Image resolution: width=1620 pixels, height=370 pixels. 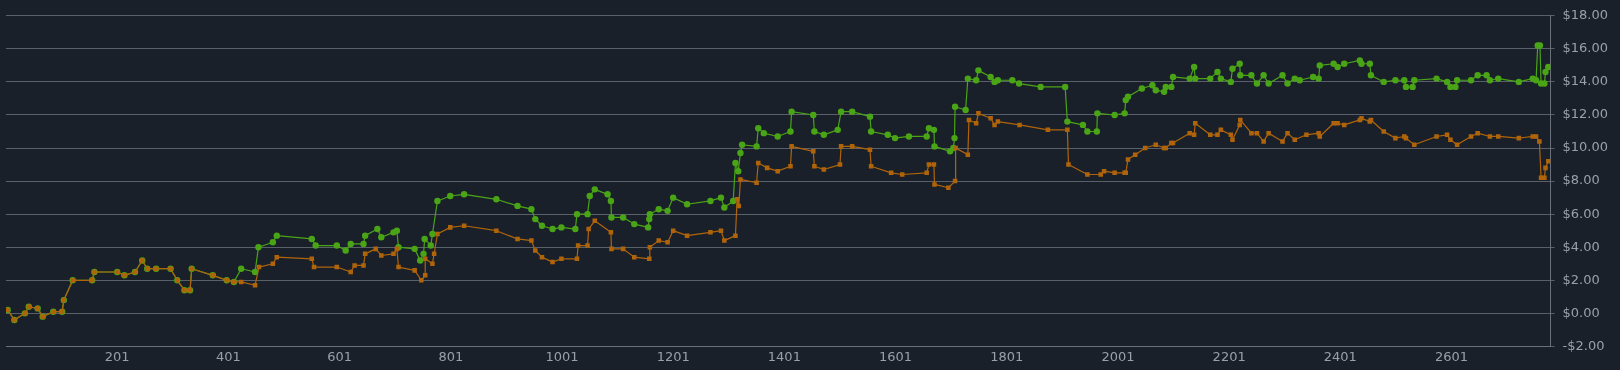 What do you see at coordinates (451, 356) in the screenshot?
I see `x-tick-label: 801` at bounding box center [451, 356].